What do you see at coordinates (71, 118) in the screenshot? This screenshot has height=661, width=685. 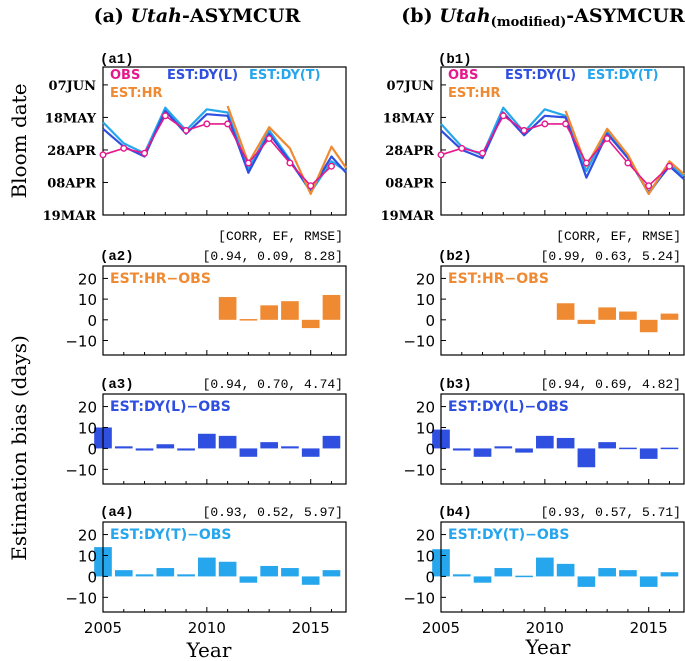 I see `y-tick-label: 18MAY` at bounding box center [71, 118].